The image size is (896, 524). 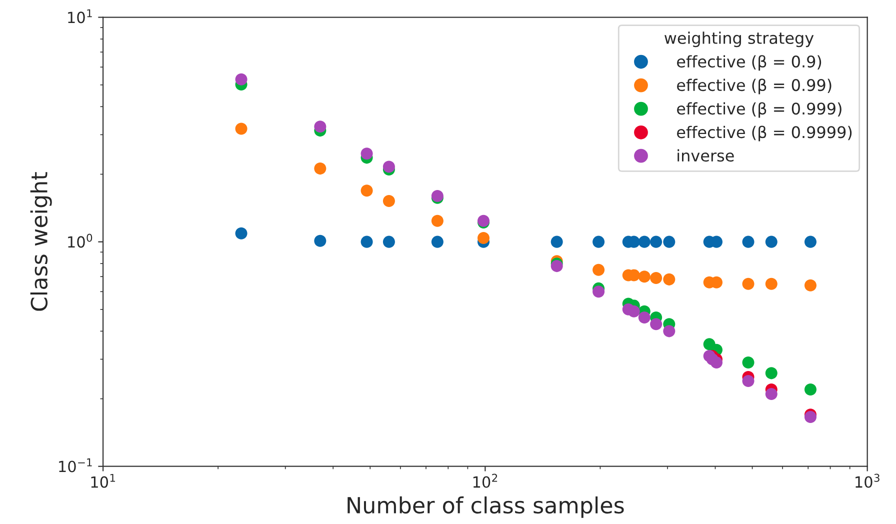 I want to click on x-tick-label: 10$^{2}$, so click(x=485, y=481).